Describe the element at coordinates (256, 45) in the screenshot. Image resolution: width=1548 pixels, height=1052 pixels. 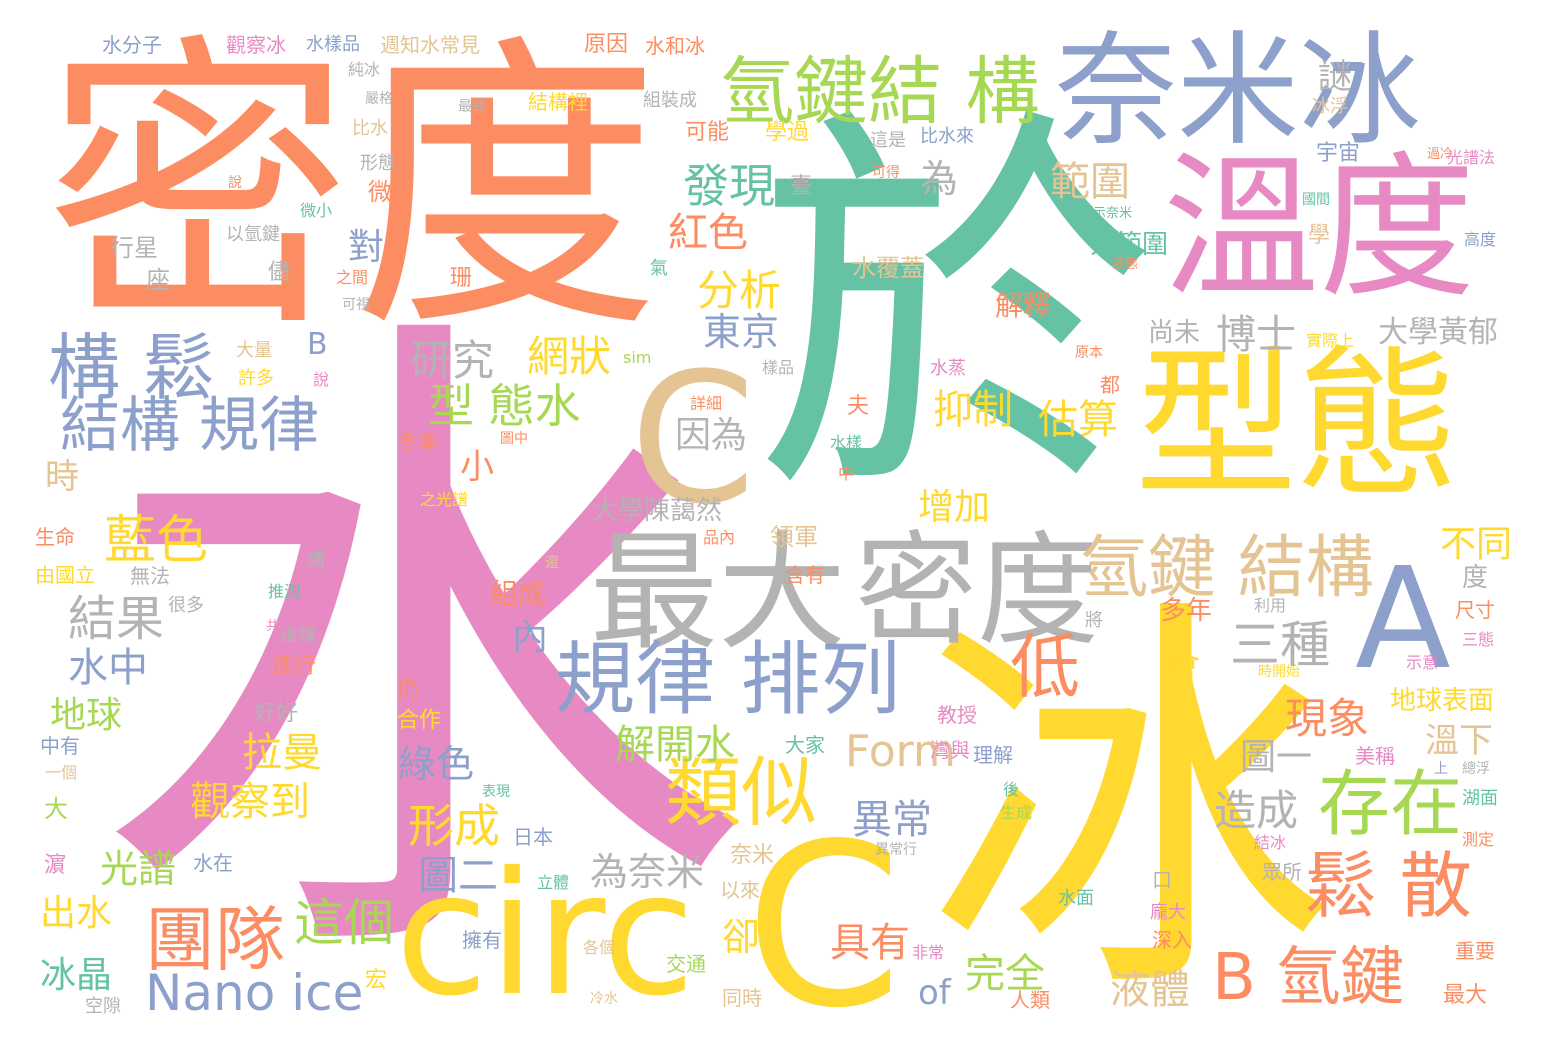
I see `word-85: 觀察冰` at that location.